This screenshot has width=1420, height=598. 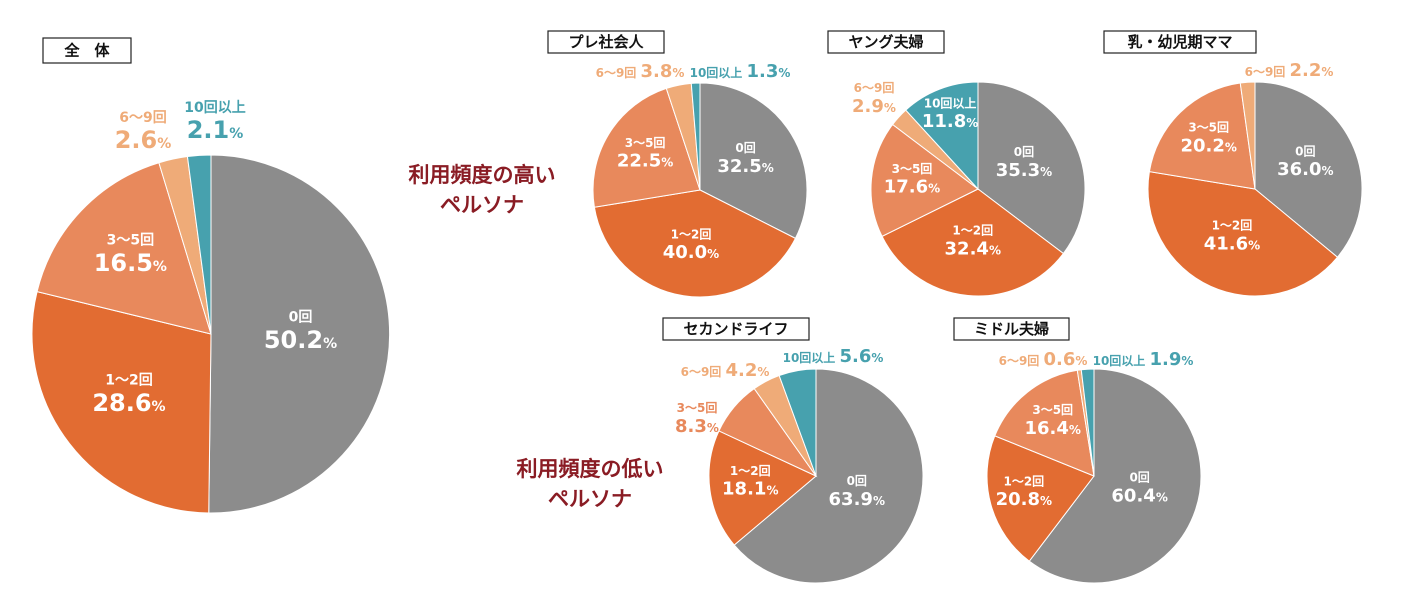 What do you see at coordinates (950, 121) in the screenshot?
I see `slice-value-label: 11.8%` at bounding box center [950, 121].